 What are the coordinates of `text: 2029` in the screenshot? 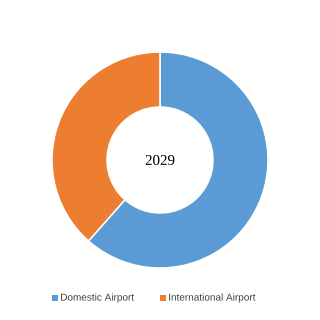 It's located at (160, 160).